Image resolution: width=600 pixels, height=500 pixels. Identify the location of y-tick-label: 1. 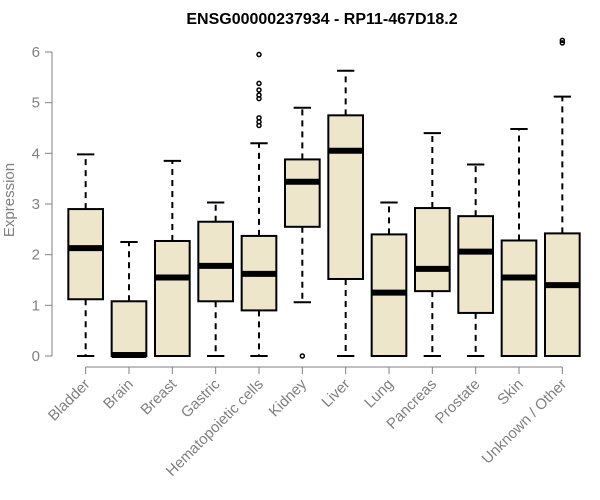
(36, 305).